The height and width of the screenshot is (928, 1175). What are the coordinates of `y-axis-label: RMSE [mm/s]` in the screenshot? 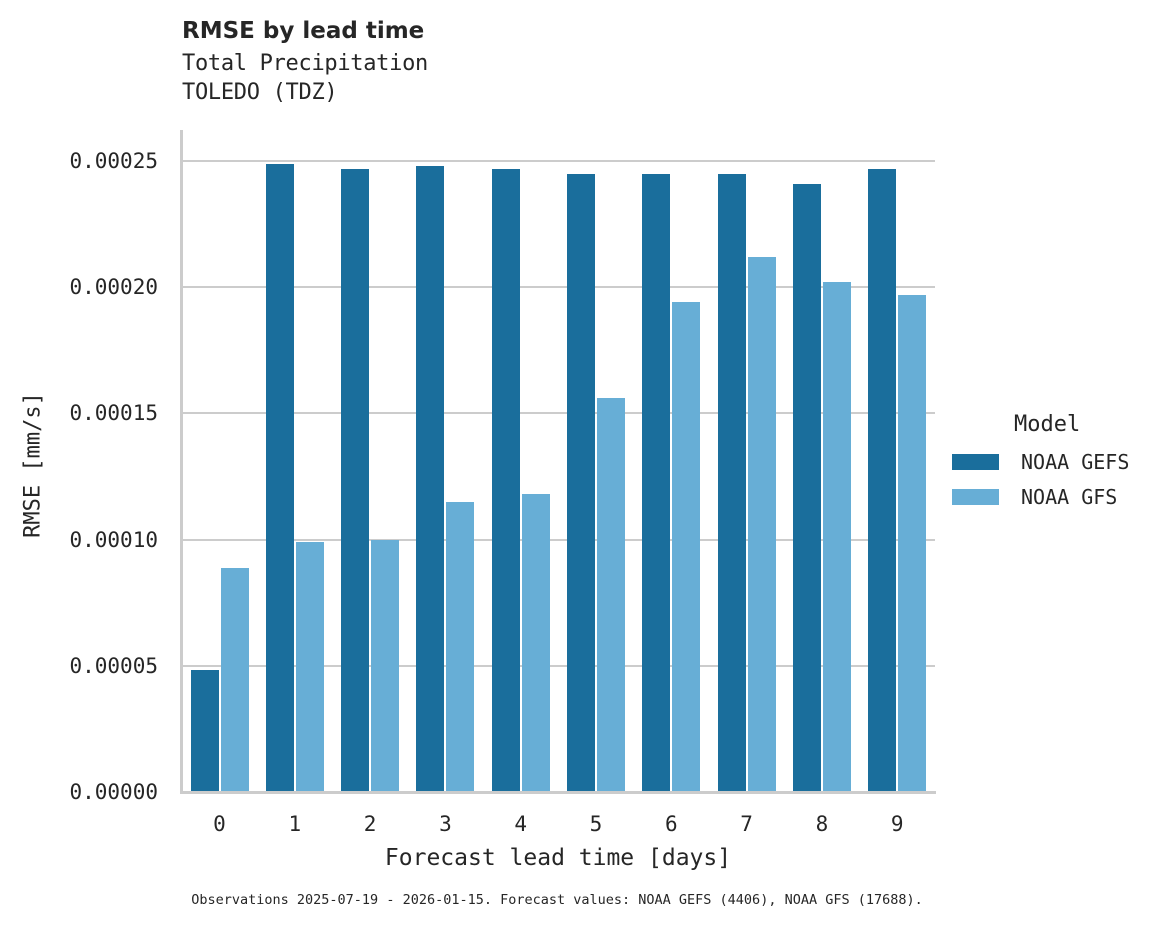 It's located at (33, 465).